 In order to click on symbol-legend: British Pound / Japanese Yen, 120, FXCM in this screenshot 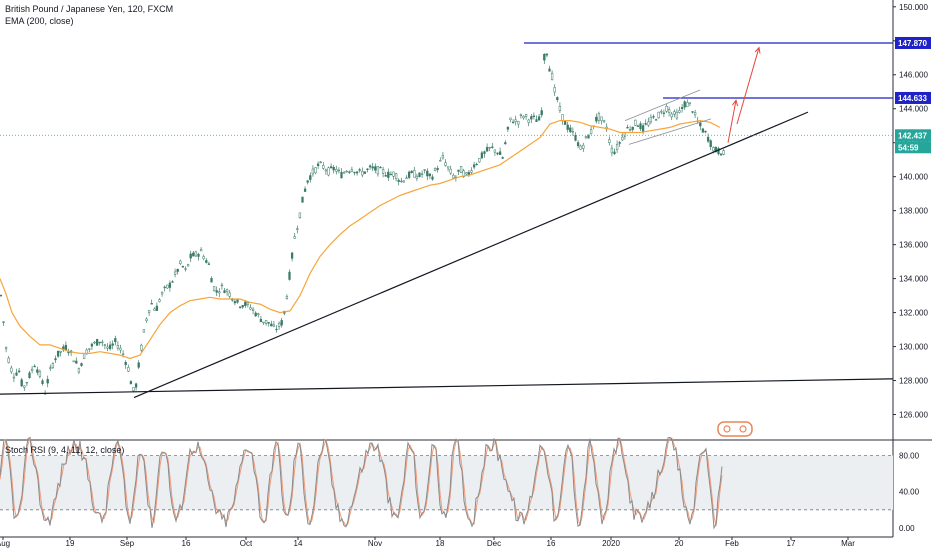, I will do `click(89, 9)`.